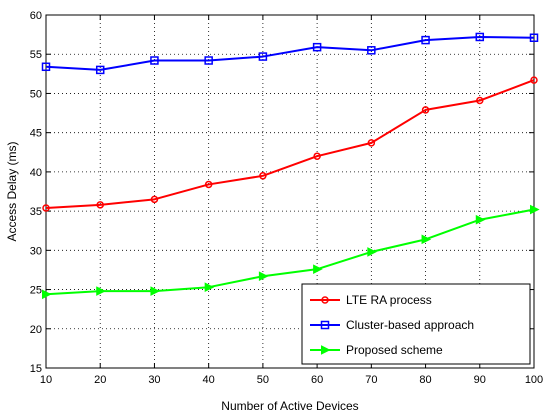 The width and height of the screenshot is (543, 418). Describe the element at coordinates (36, 16) in the screenshot. I see `y-tick-label: 60` at that location.